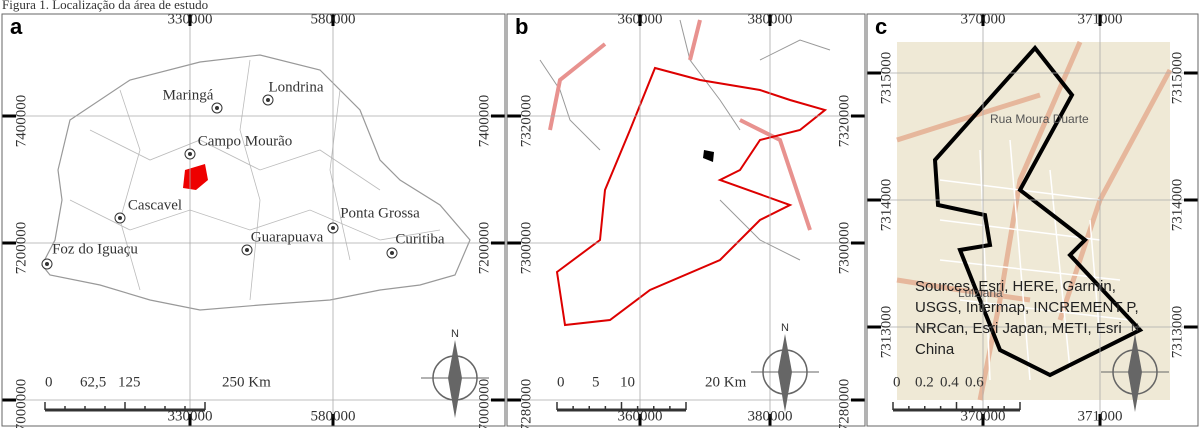 This screenshot has height=428, width=1200. What do you see at coordinates (195, 177) in the screenshot?
I see `study-area` at bounding box center [195, 177].